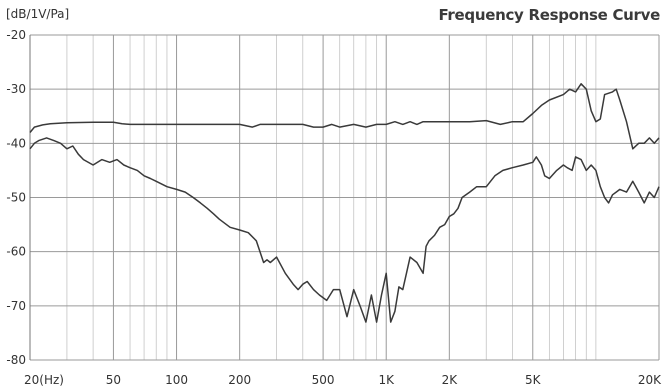 The image size is (665, 387). Describe the element at coordinates (343, 380) in the screenshot. I see `x-axis-ticks: 20(Hz) 50 100 200 500 1K 2K 5K 20K` at that location.